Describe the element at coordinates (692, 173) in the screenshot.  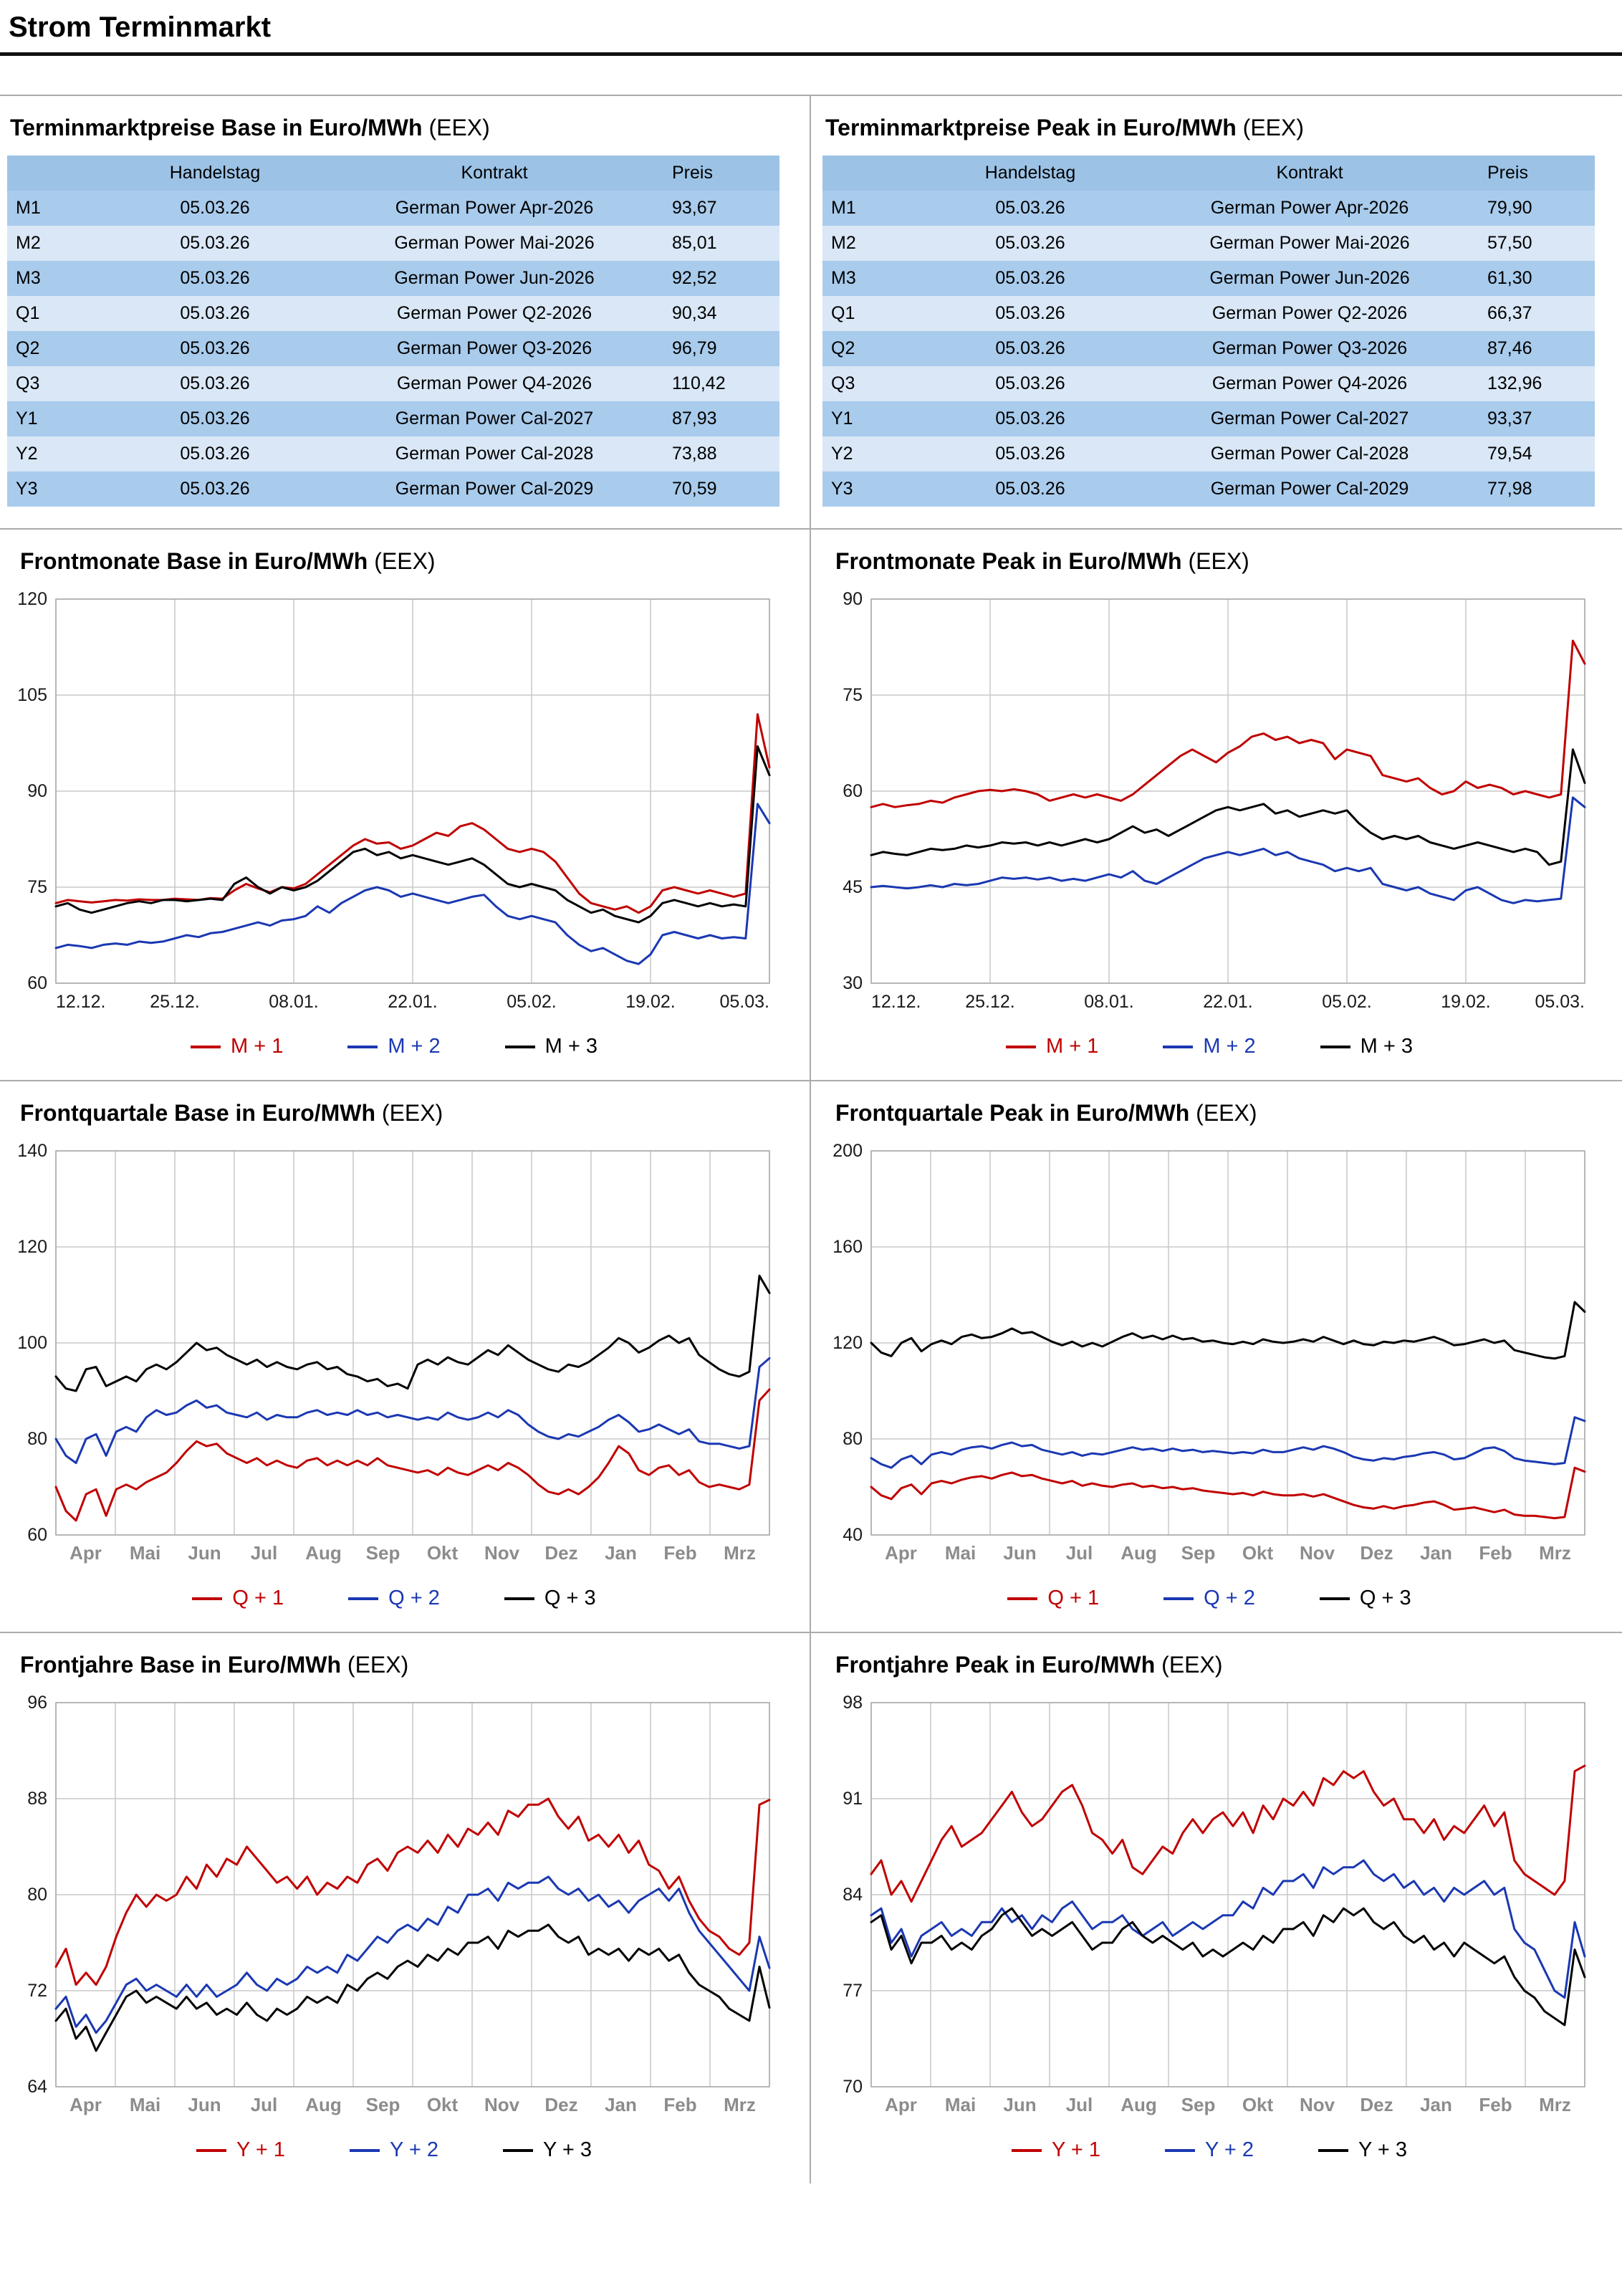
I see `column-header: Preis` at that location.